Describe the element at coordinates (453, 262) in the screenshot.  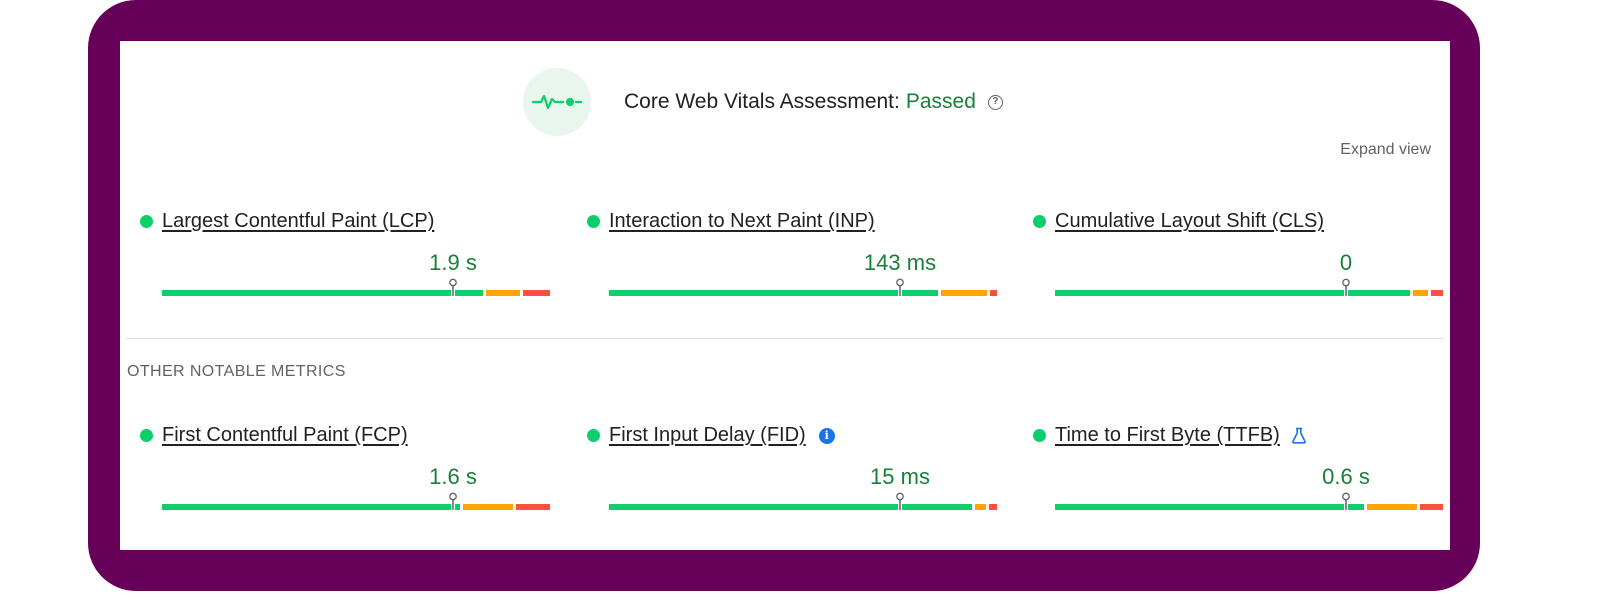
I see `metric-value: 1.9 s` at that location.